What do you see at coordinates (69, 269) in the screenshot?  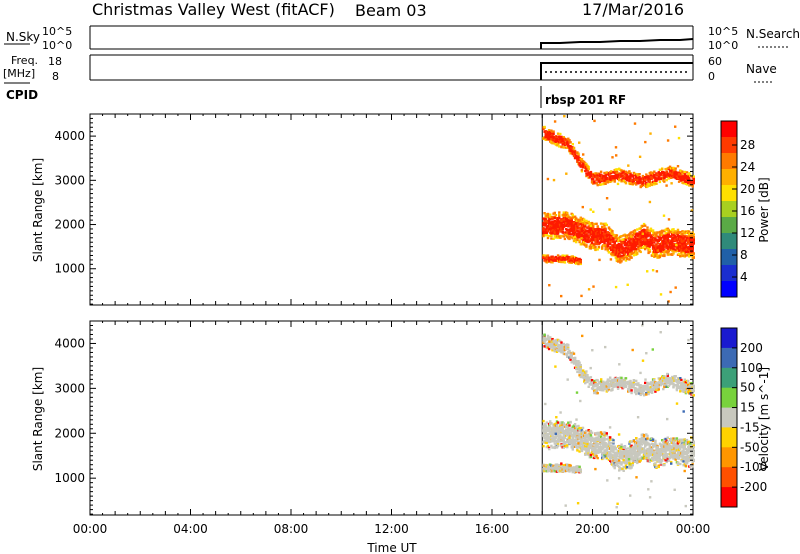 I see `y-tick-label: 1000` at bounding box center [69, 269].